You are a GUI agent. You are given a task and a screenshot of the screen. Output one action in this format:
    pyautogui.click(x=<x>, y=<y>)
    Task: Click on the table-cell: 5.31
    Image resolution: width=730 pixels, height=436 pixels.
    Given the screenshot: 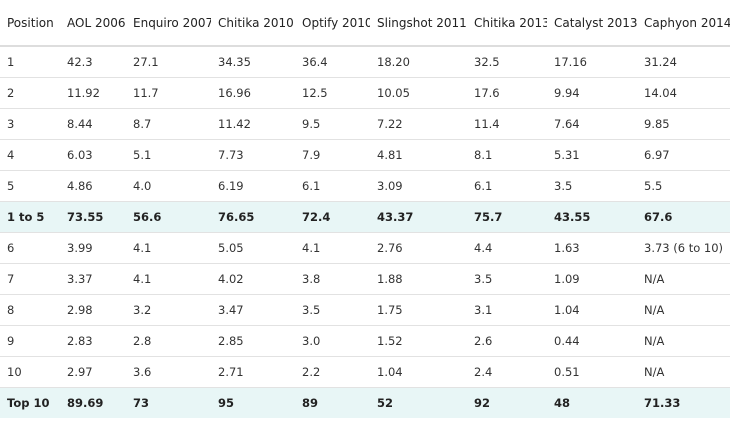 What is the action you would take?
    pyautogui.click(x=592, y=155)
    